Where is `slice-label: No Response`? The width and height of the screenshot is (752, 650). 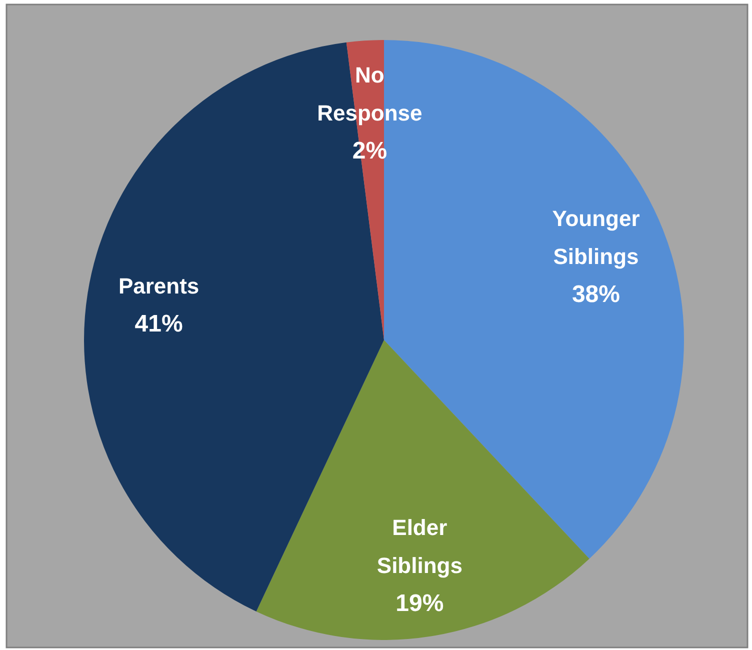 slice-label: No Response is located at coordinates (369, 93).